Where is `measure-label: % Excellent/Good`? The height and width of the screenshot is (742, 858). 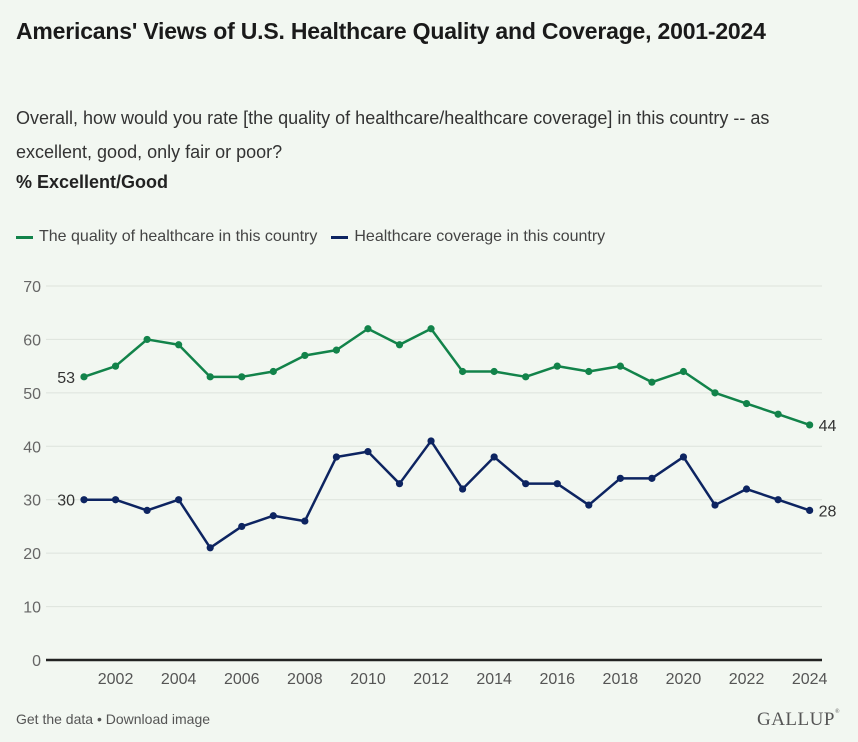 measure-label: % Excellent/Good is located at coordinates (92, 182).